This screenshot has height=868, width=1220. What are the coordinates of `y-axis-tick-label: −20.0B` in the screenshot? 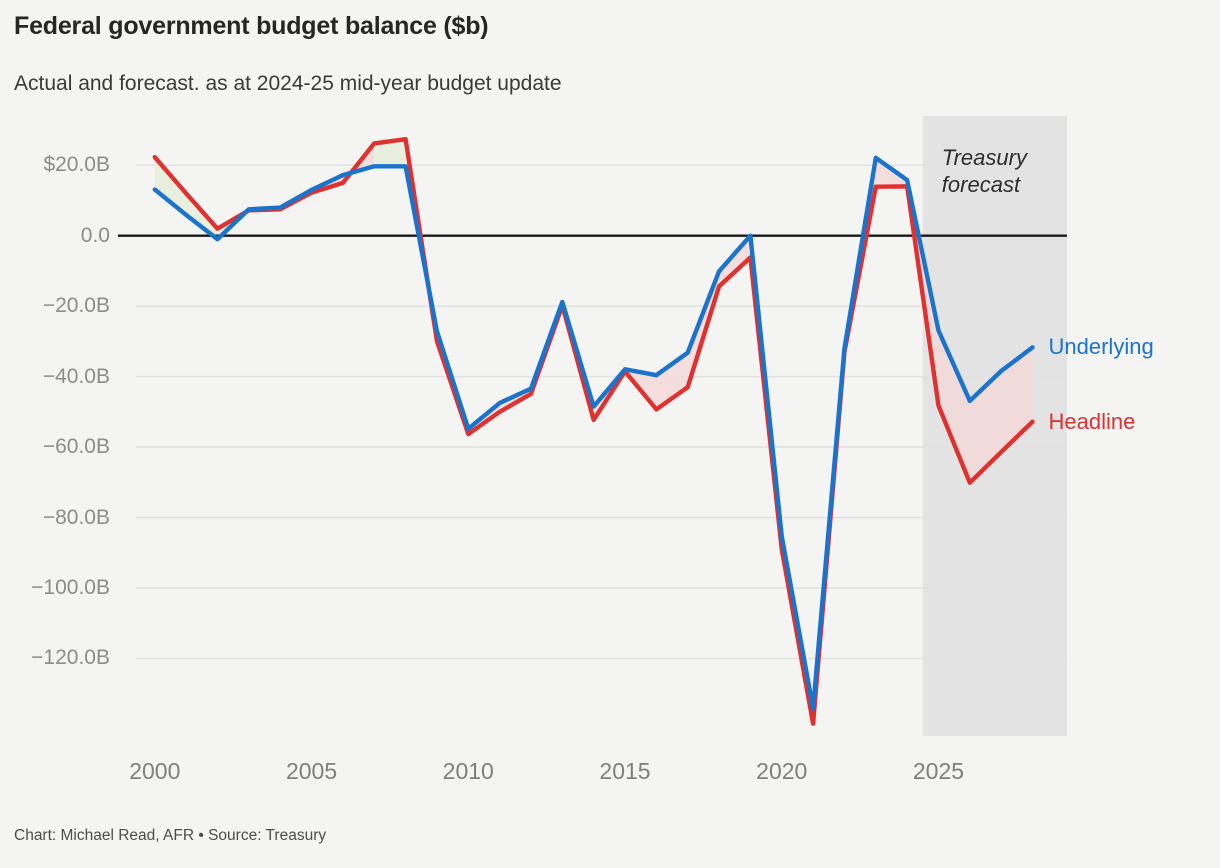 It's located at (76, 306).